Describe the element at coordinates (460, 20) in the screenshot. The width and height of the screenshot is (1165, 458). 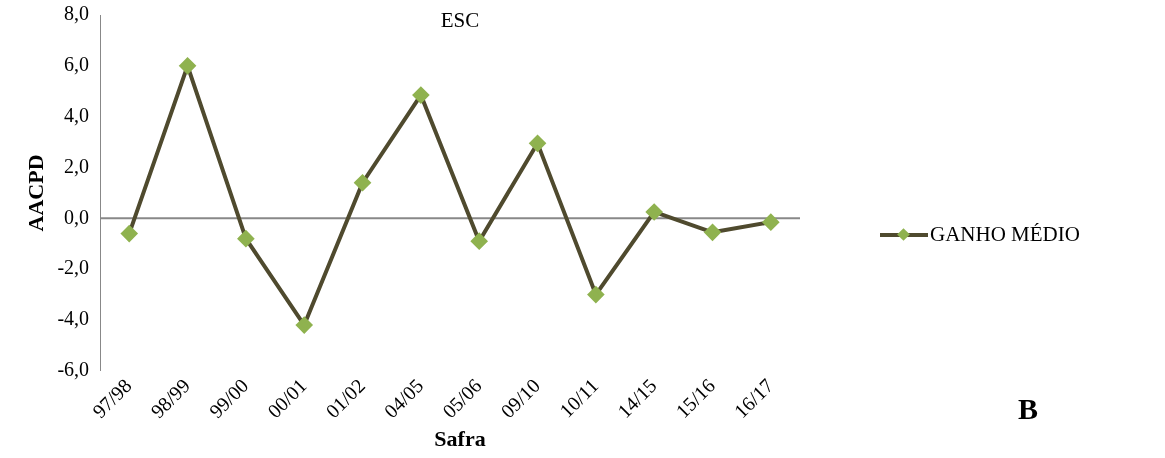
I see `chart-title: ESC` at that location.